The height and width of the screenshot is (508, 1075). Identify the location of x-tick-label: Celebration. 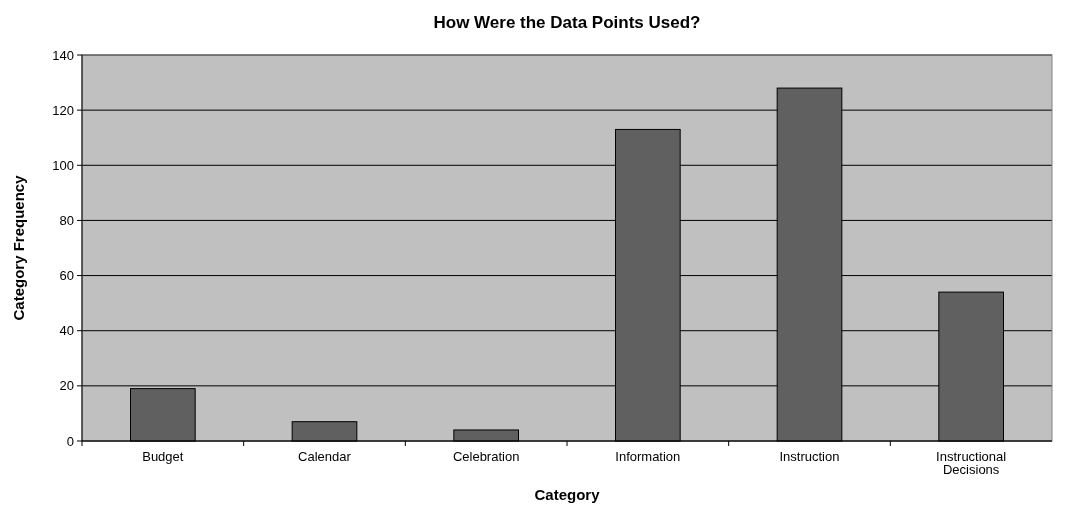
(486, 456).